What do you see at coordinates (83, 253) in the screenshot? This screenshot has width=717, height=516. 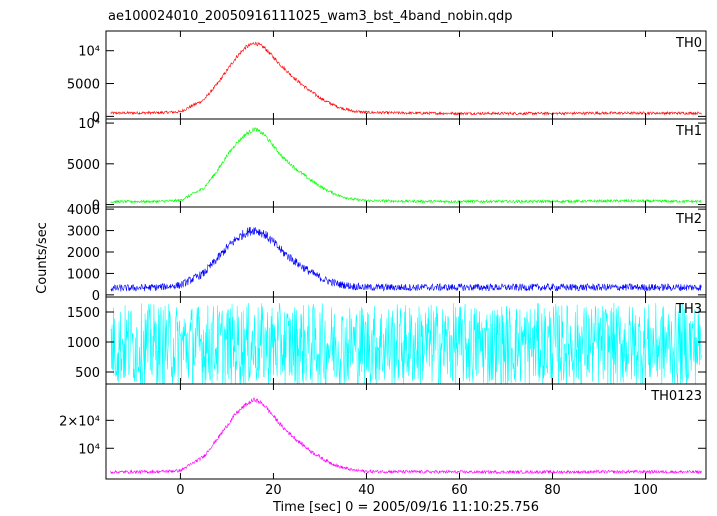 I see `y-tick-label: 2000` at bounding box center [83, 253].